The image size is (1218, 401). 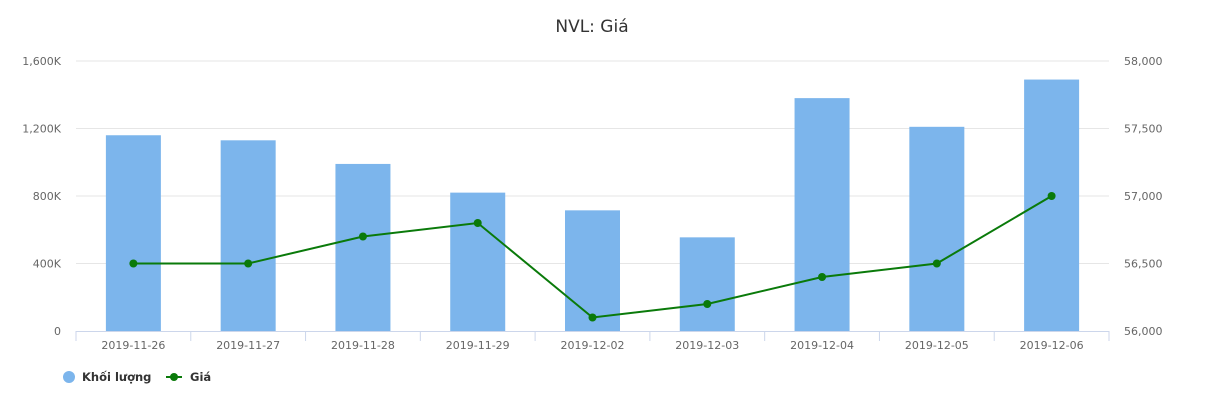 What do you see at coordinates (1143, 331) in the screenshot?
I see `y-right-tick-label: 56,000` at bounding box center [1143, 331].